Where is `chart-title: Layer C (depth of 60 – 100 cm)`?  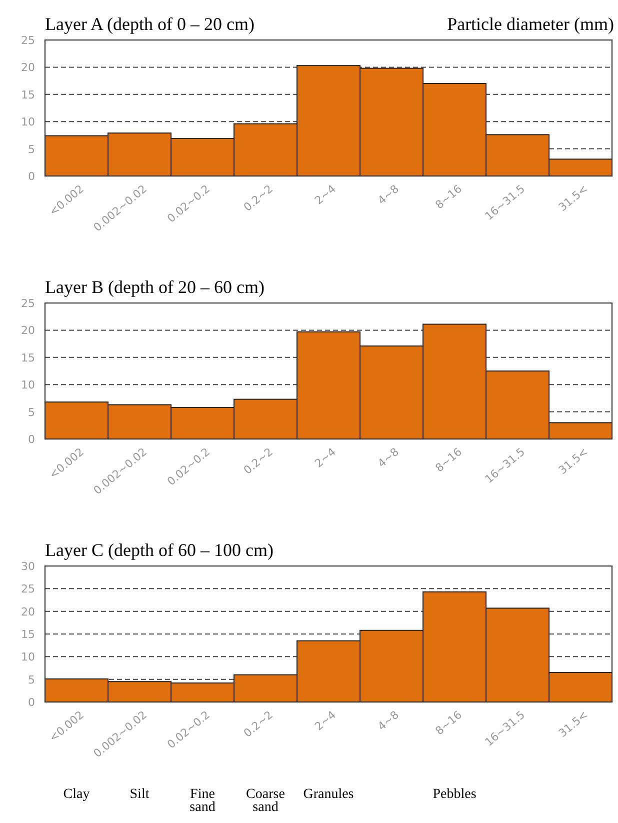
chart-title: Layer C (depth of 60 – 100 cm) is located at coordinates (159, 550).